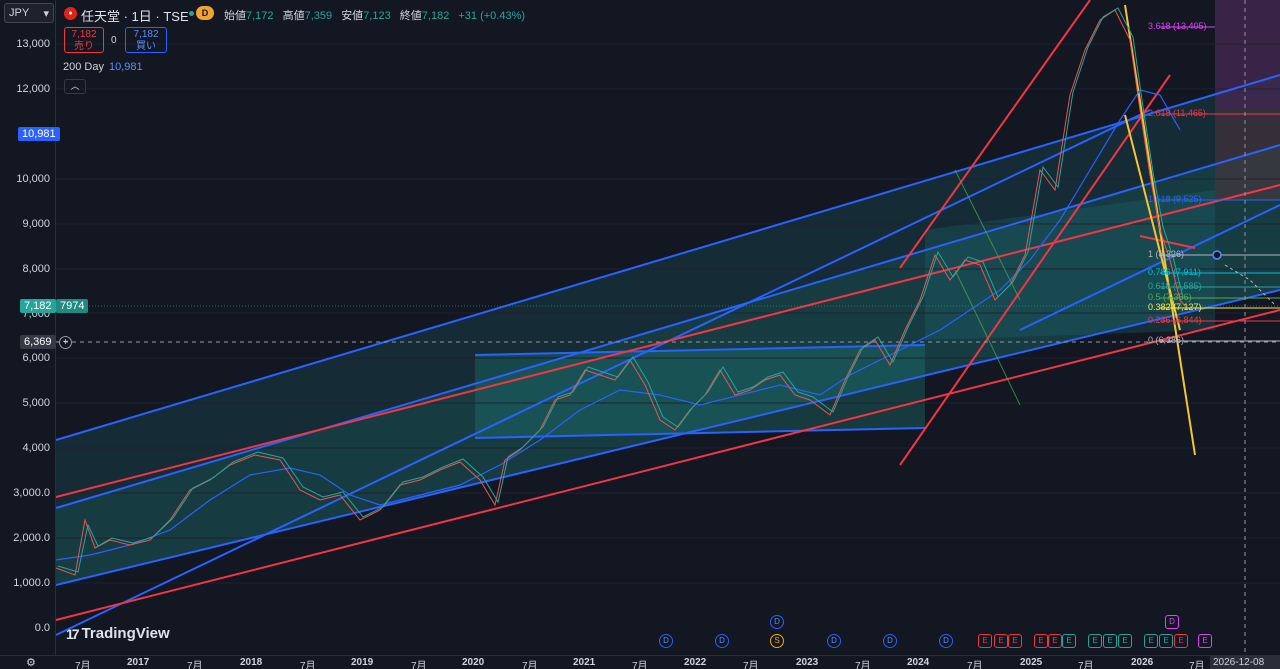 The width and height of the screenshot is (1280, 669). What do you see at coordinates (75, 86) in the screenshot?
I see `collapse-legend-button: ︿` at bounding box center [75, 86].